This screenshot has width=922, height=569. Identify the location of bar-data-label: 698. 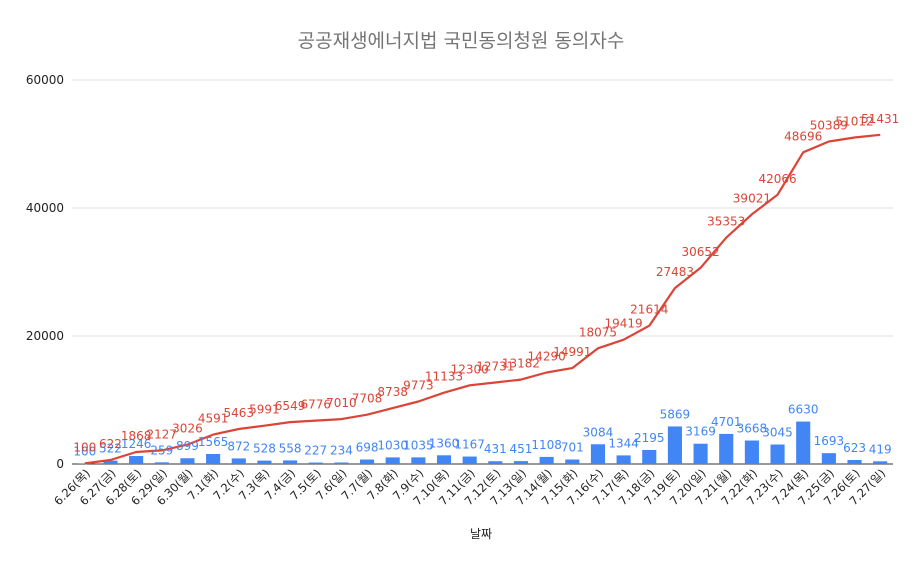
(367, 448).